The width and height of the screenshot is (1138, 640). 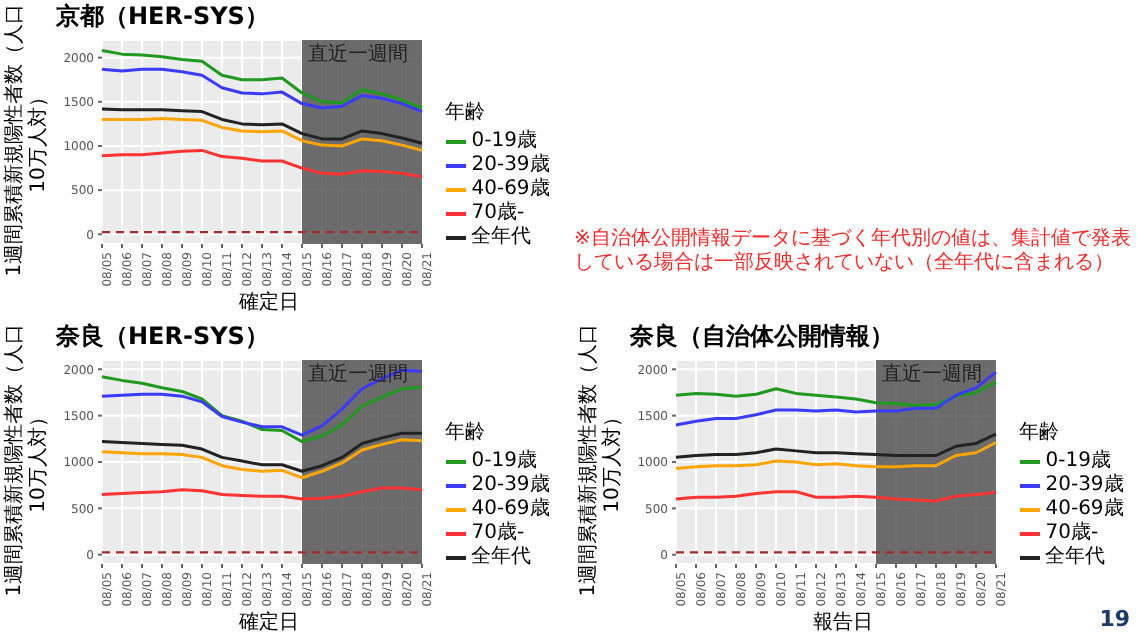 What do you see at coordinates (843, 624) in the screenshot?
I see `x-axis-title: 報告日` at bounding box center [843, 624].